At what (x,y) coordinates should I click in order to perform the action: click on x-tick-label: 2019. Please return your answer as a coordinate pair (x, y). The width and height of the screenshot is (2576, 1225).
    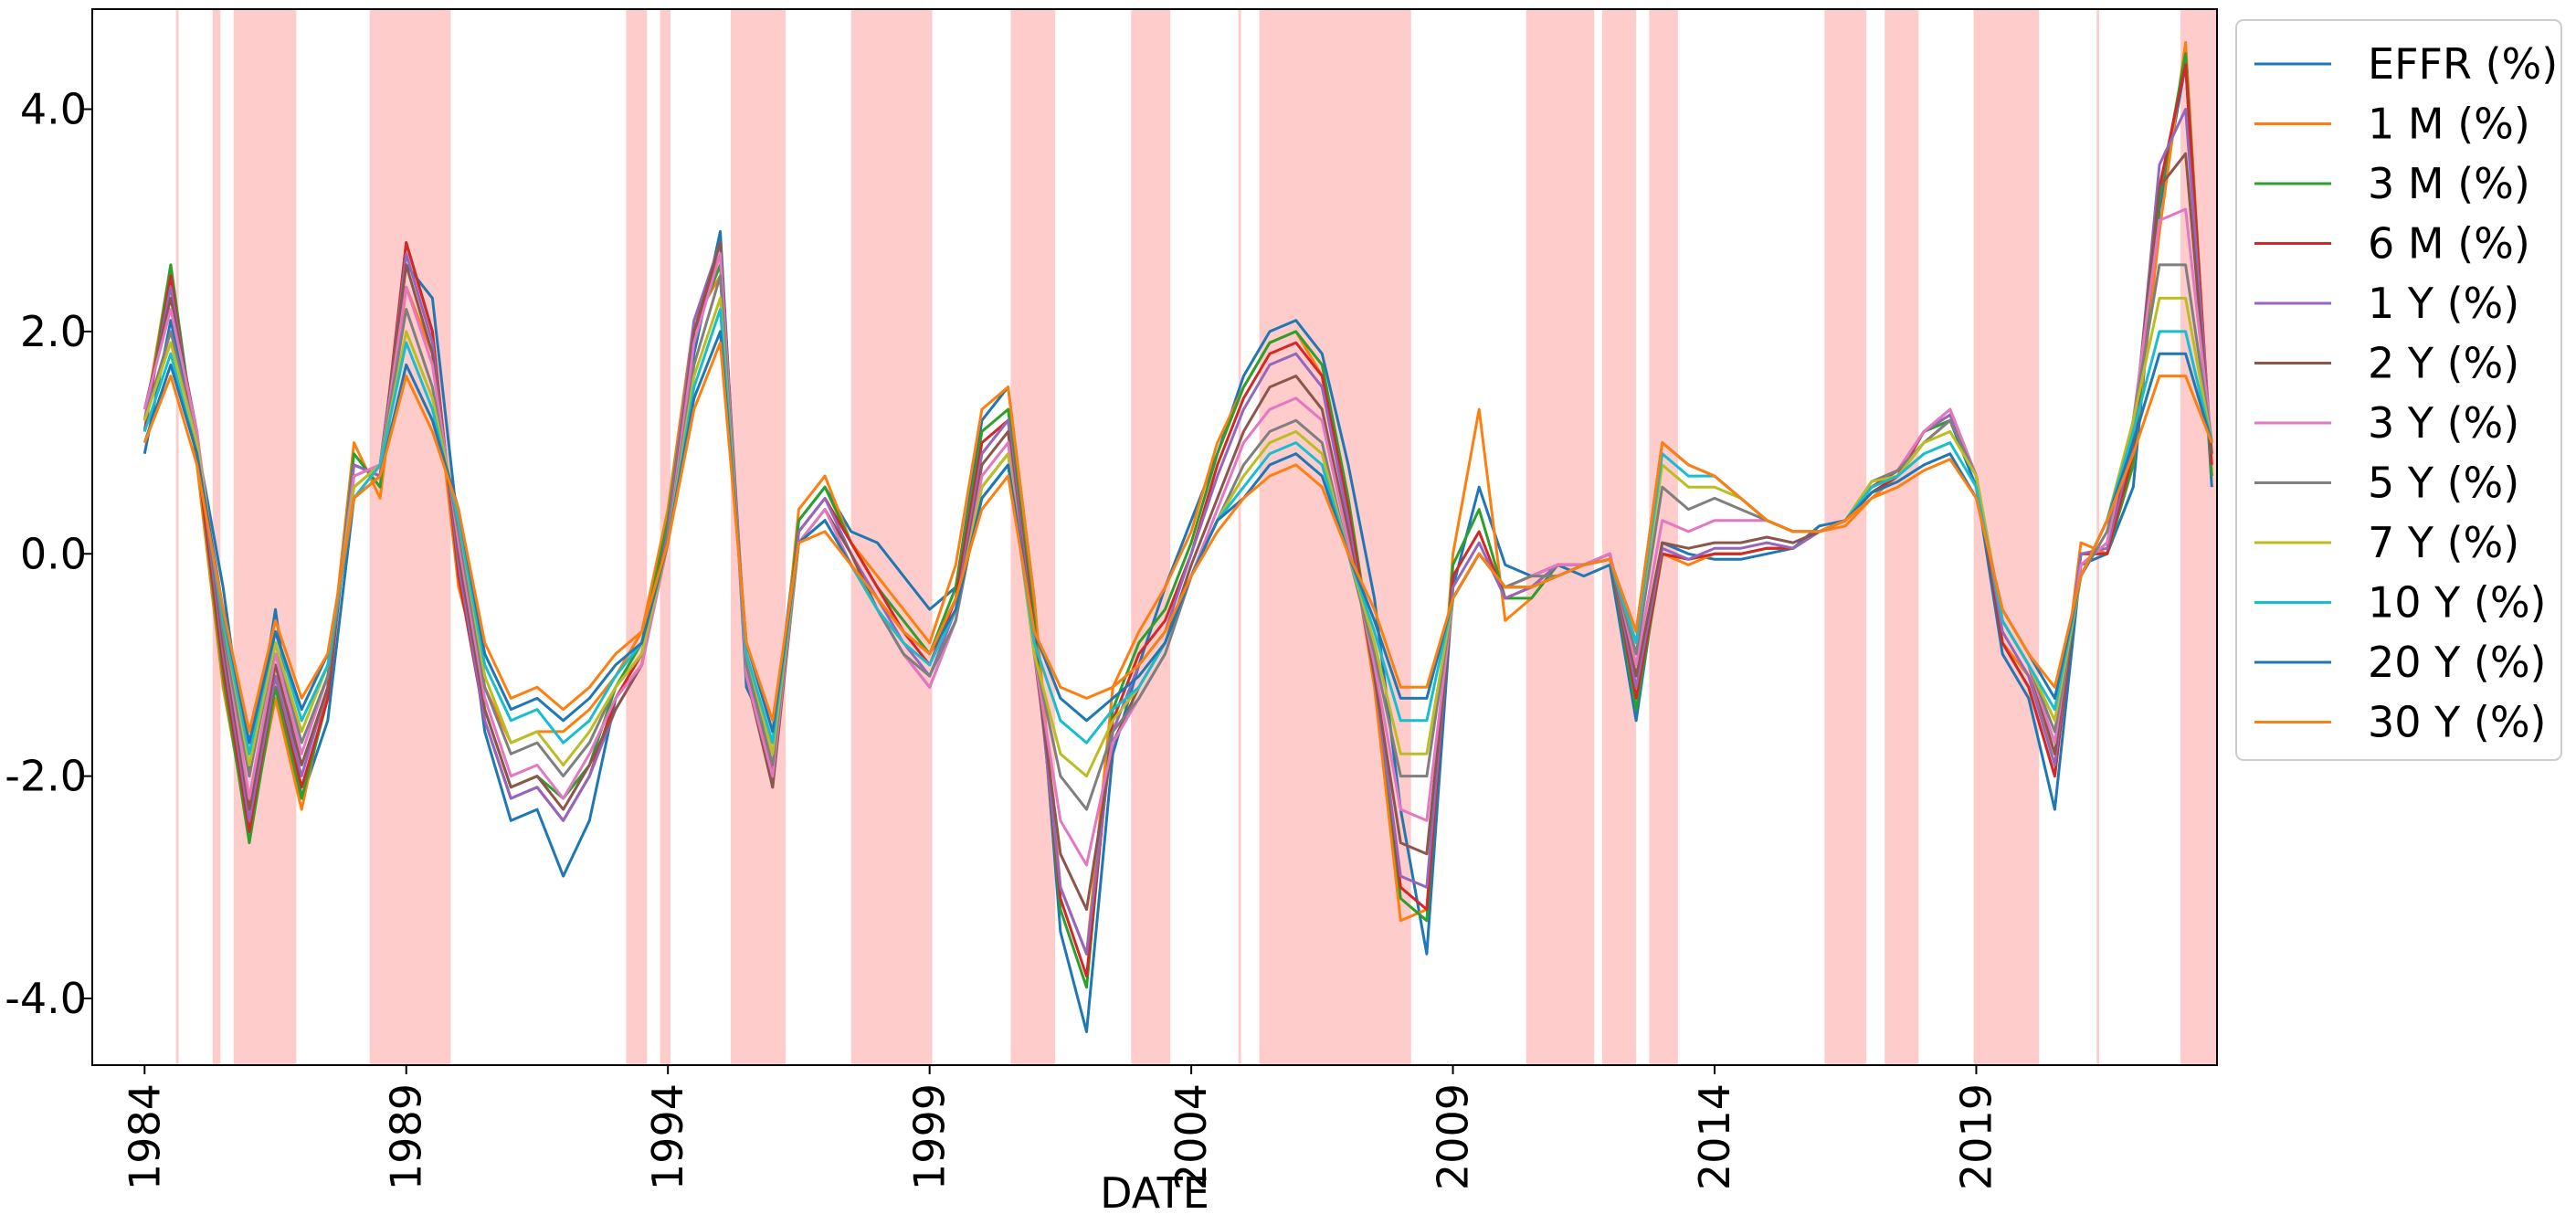
    Looking at the image, I should click on (1976, 1136).